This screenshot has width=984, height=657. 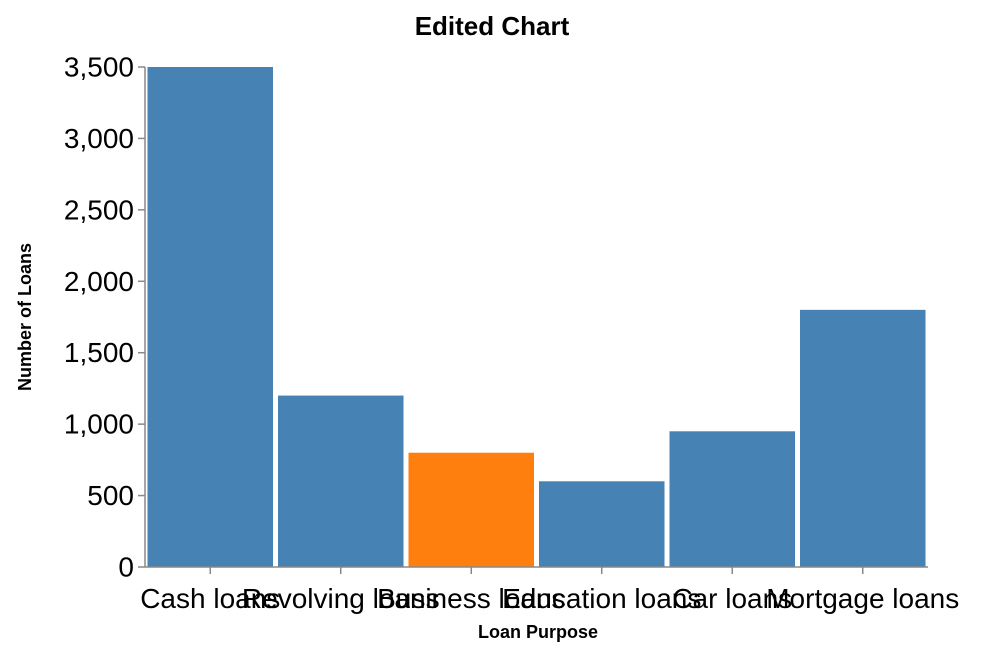 What do you see at coordinates (471, 598) in the screenshot?
I see `x-tick-label-business-loans: Business loans` at bounding box center [471, 598].